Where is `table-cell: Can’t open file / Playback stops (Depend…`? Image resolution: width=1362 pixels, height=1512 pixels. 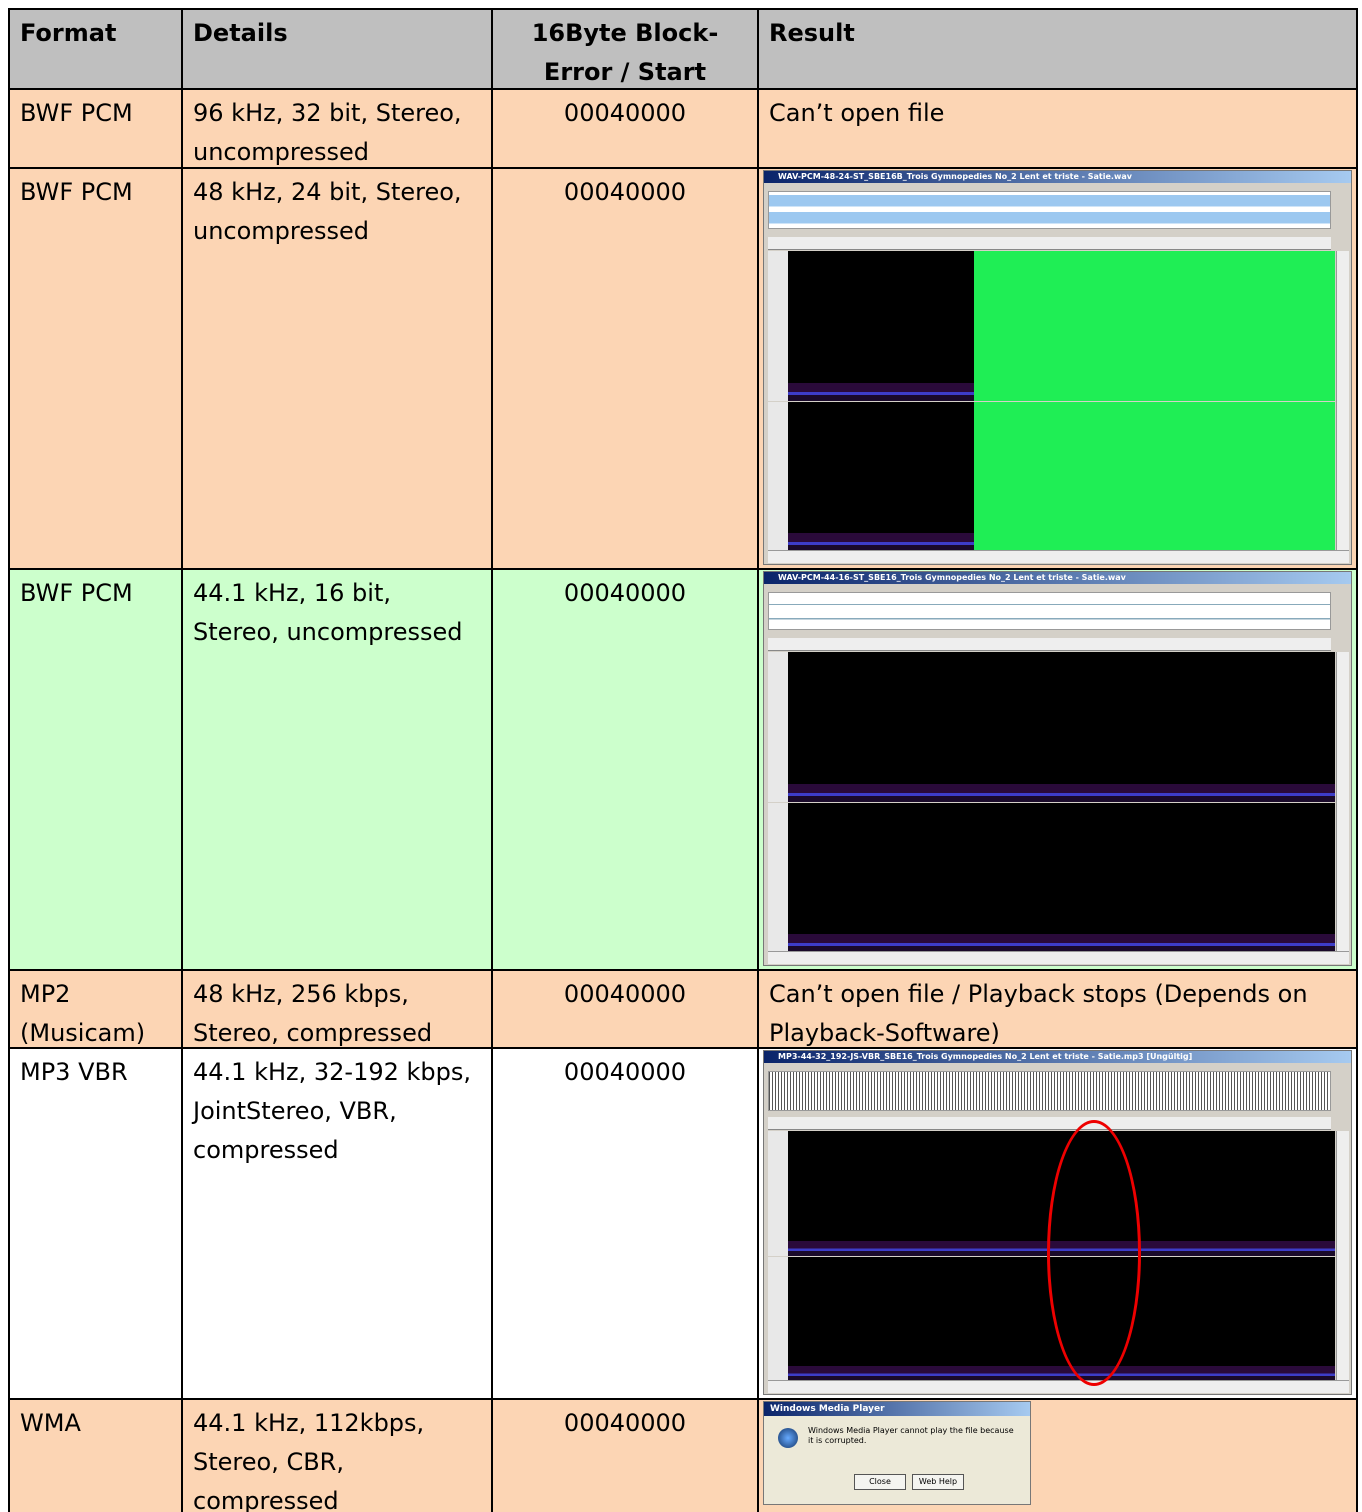 table-cell: Can’t open file / Playback stops (Depend… is located at coordinates (1057, 1009).